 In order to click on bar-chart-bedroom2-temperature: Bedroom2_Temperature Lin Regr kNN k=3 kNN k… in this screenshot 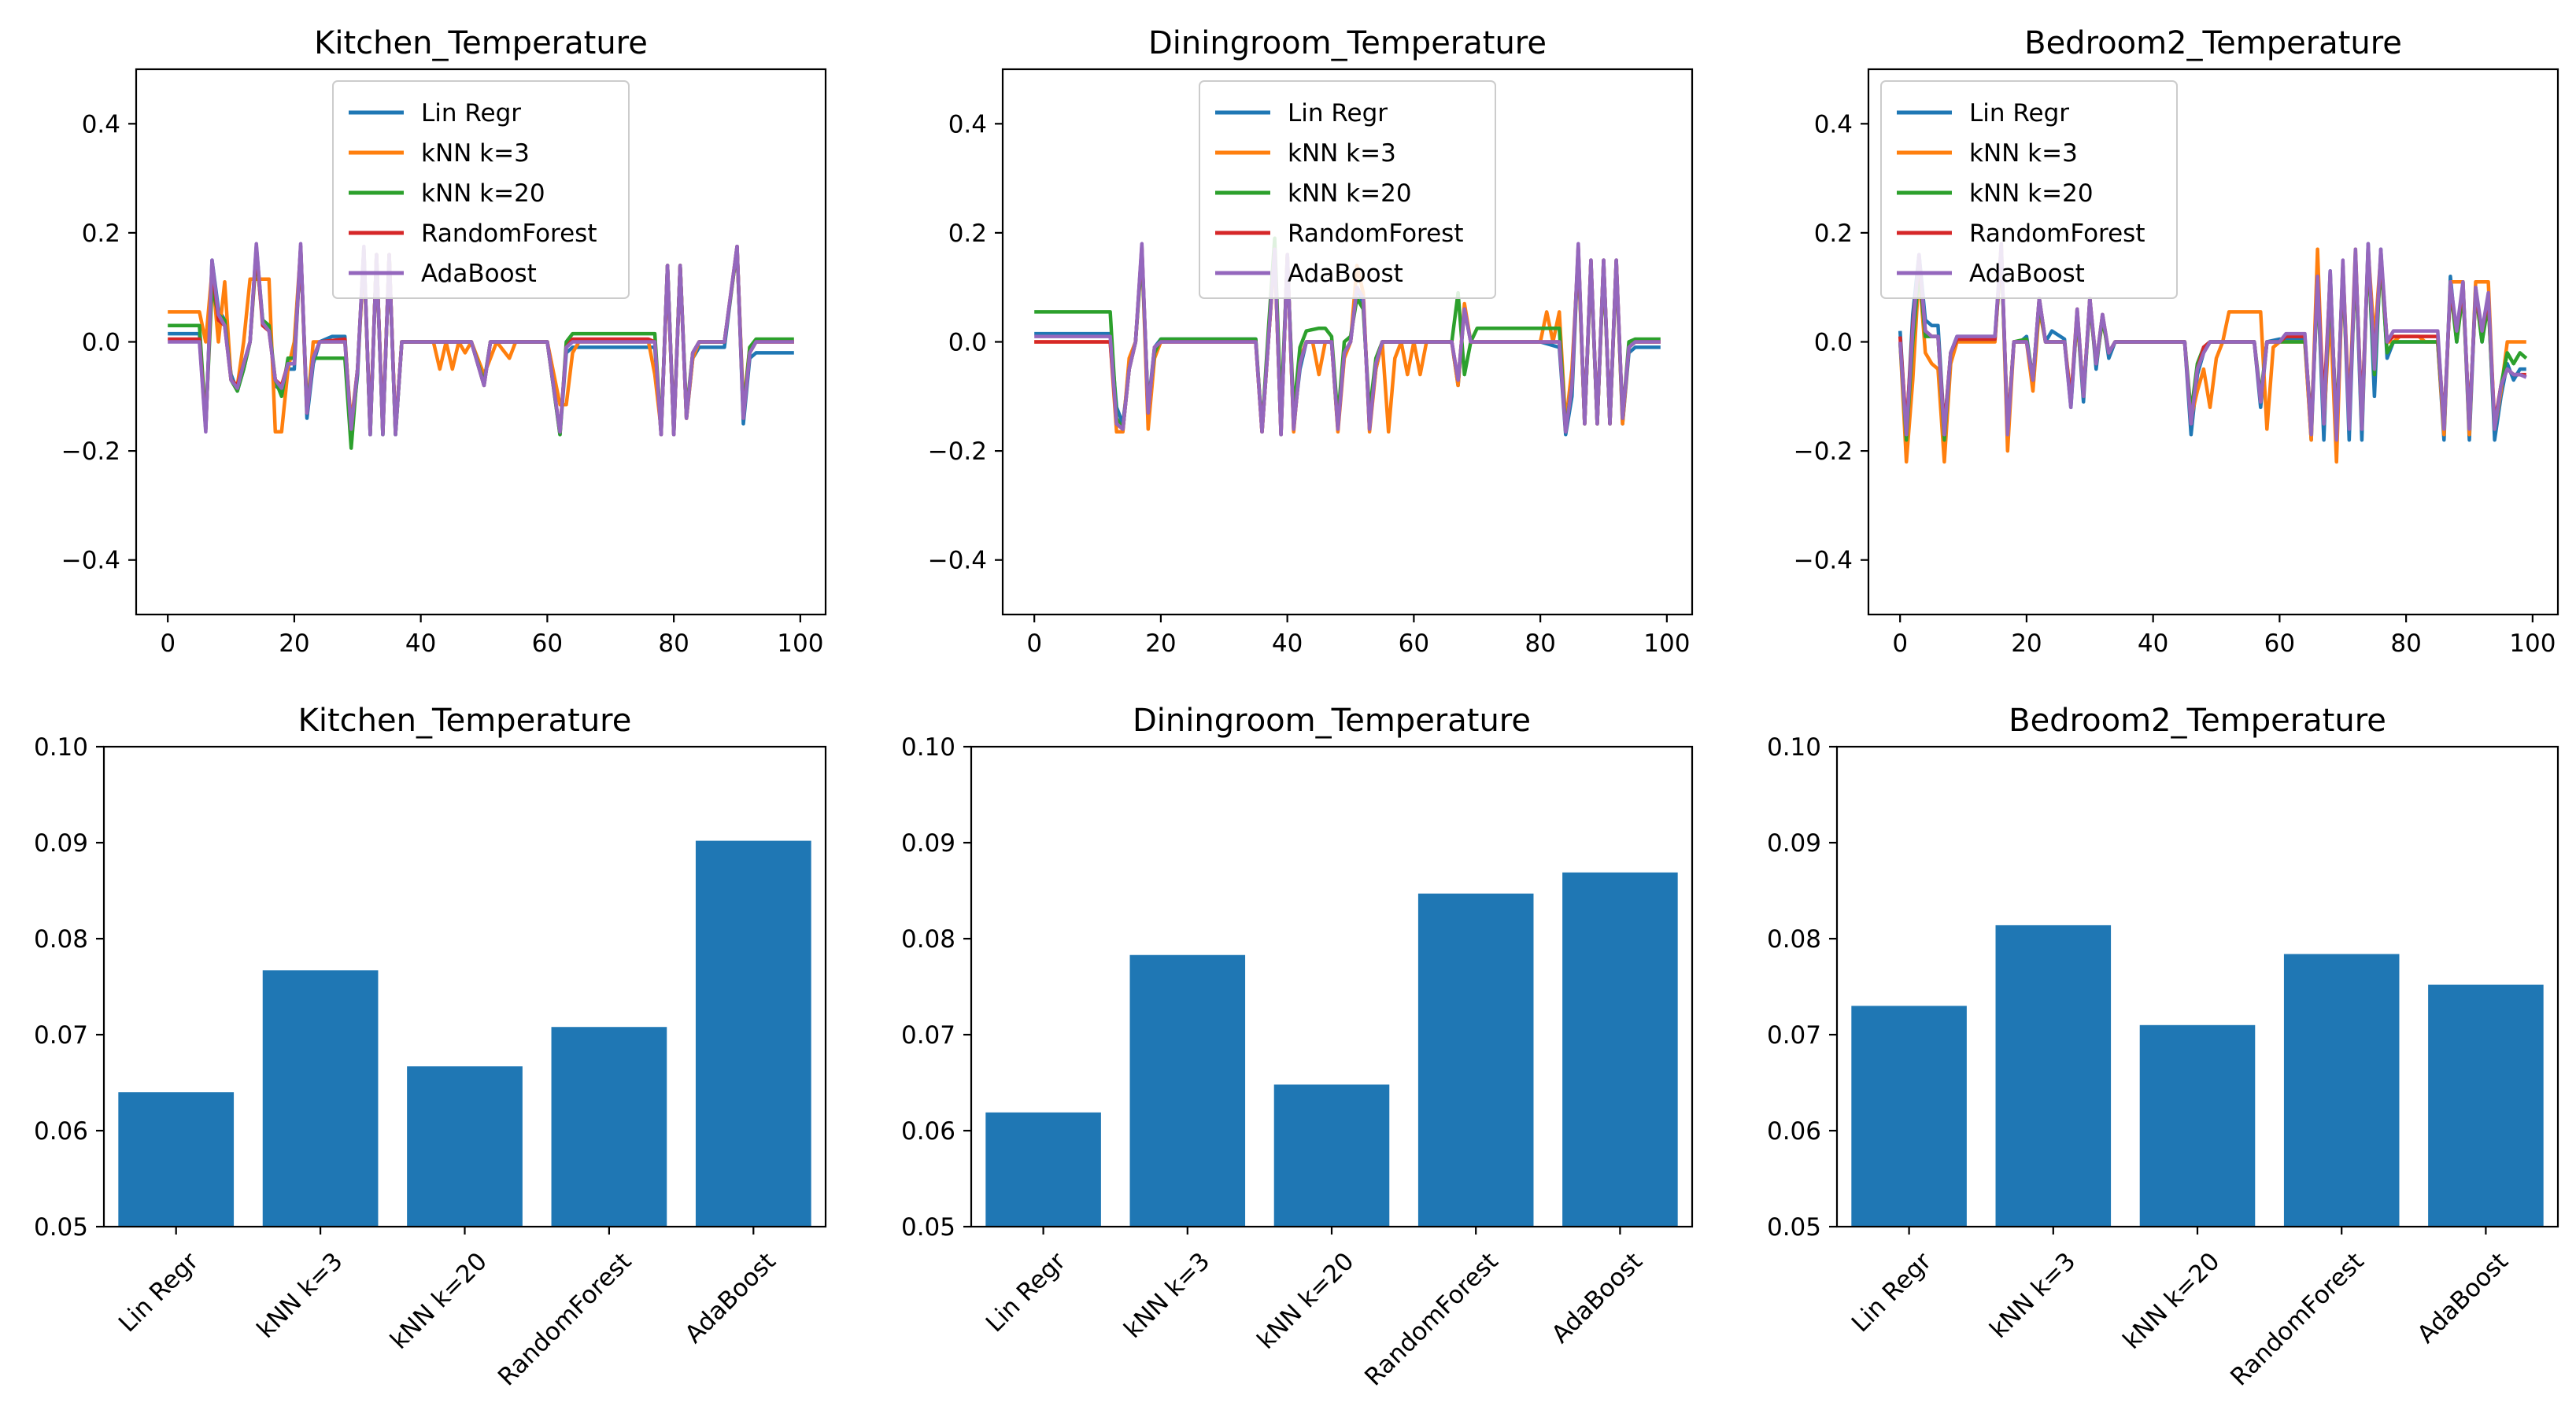, I will do `click(2163, 1047)`.